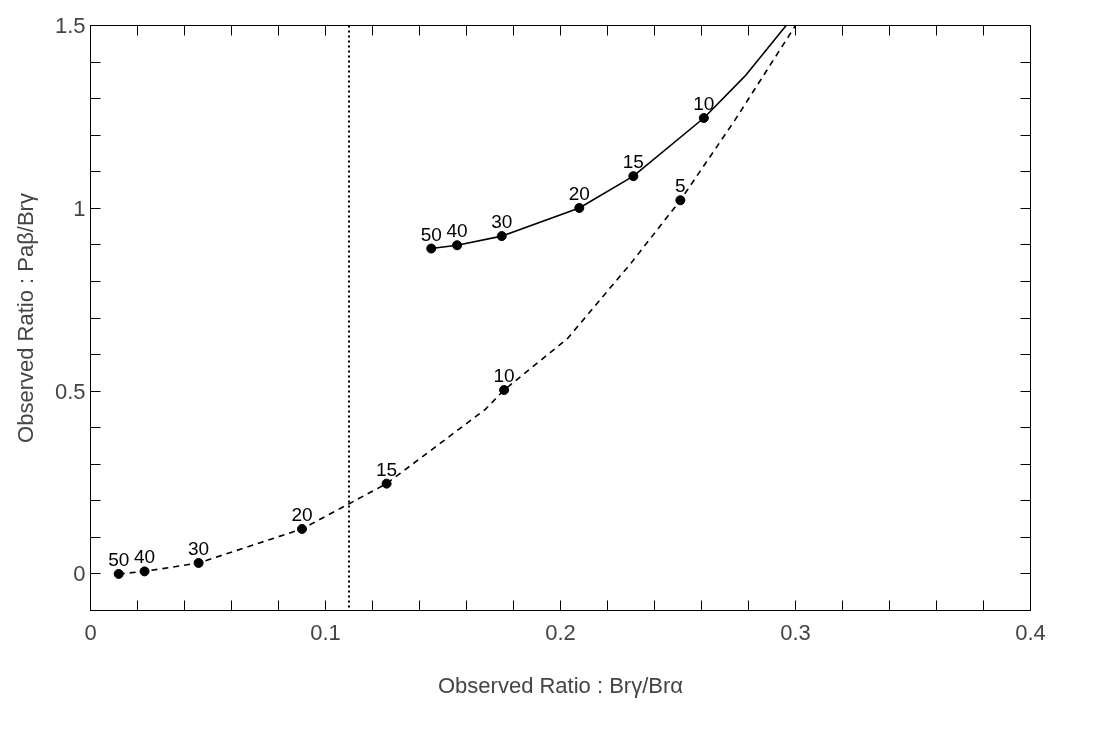 This screenshot has height=733, width=1094. Describe the element at coordinates (79, 574) in the screenshot. I see `y-tick-label: 0` at that location.